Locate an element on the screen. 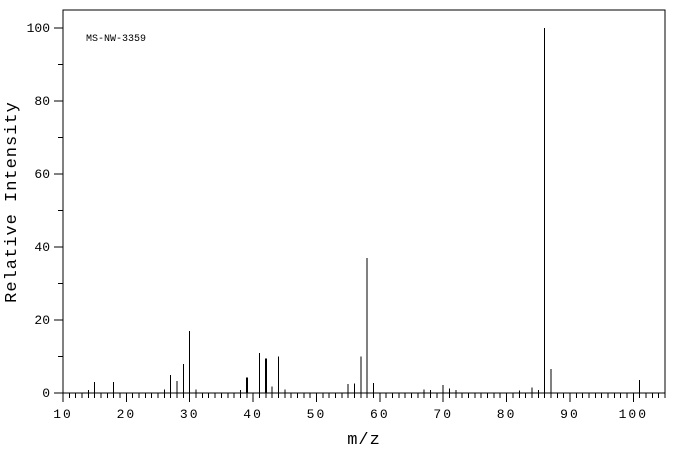 This screenshot has width=676, height=455. y-tick-label: 100 is located at coordinates (38, 28).